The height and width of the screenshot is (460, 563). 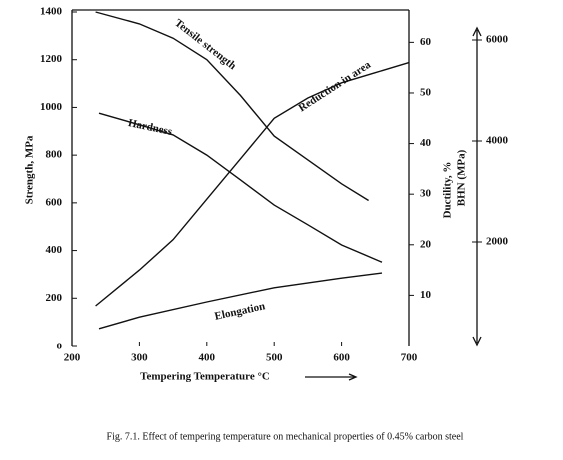 What do you see at coordinates (30, 169) in the screenshot?
I see `y-axis-title: Strength, MPa` at bounding box center [30, 169].